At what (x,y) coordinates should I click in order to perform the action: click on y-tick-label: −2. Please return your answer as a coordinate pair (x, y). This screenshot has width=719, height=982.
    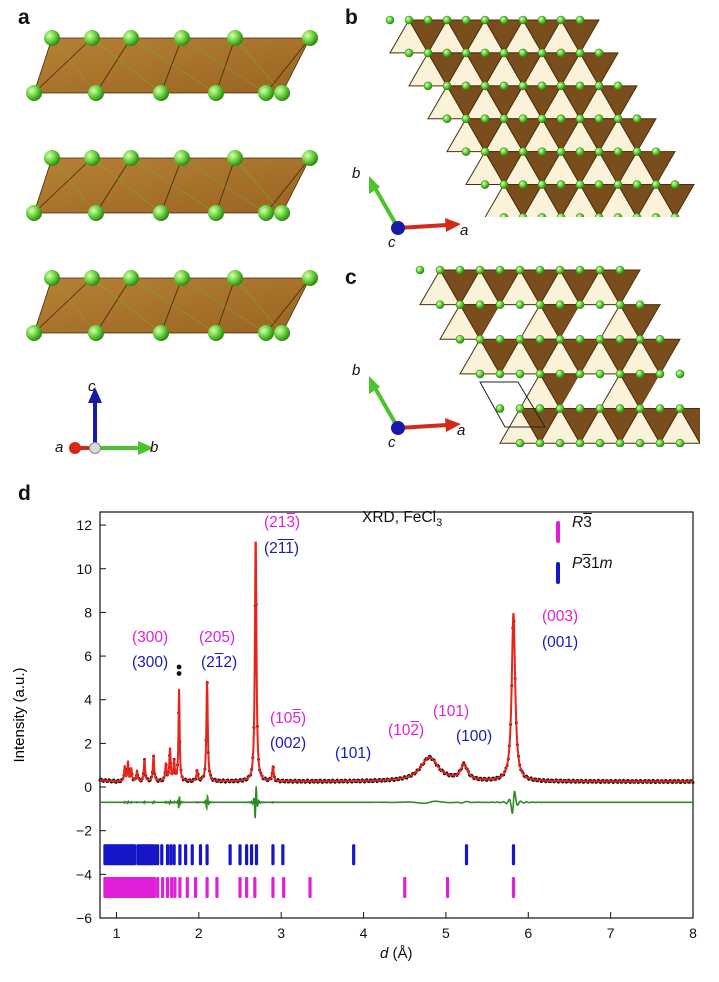
    Looking at the image, I should click on (84, 831).